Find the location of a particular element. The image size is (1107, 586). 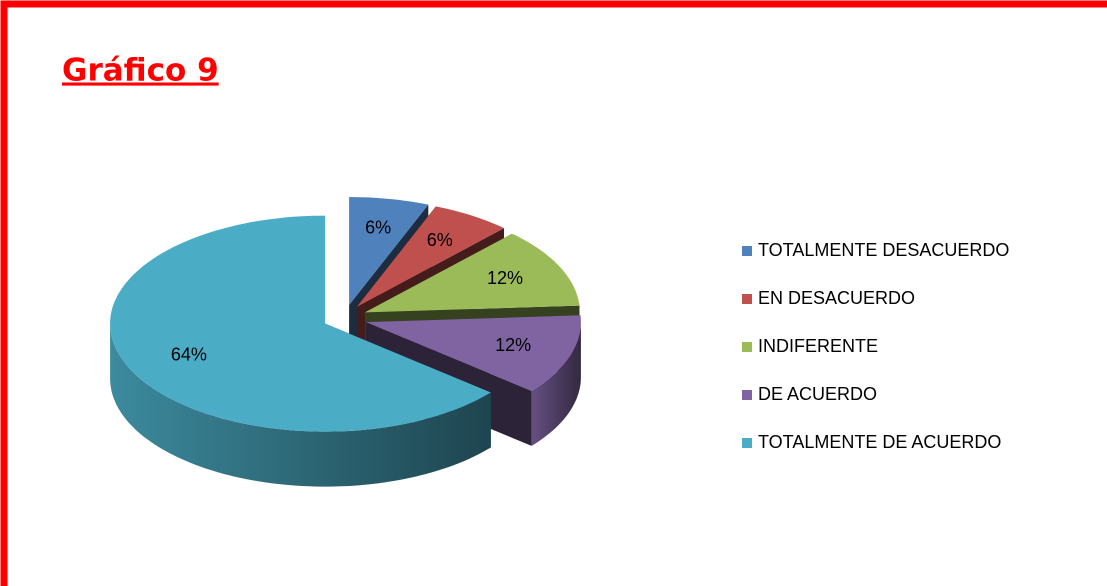

legend-label: EN DESACUERDO is located at coordinates (836, 298).